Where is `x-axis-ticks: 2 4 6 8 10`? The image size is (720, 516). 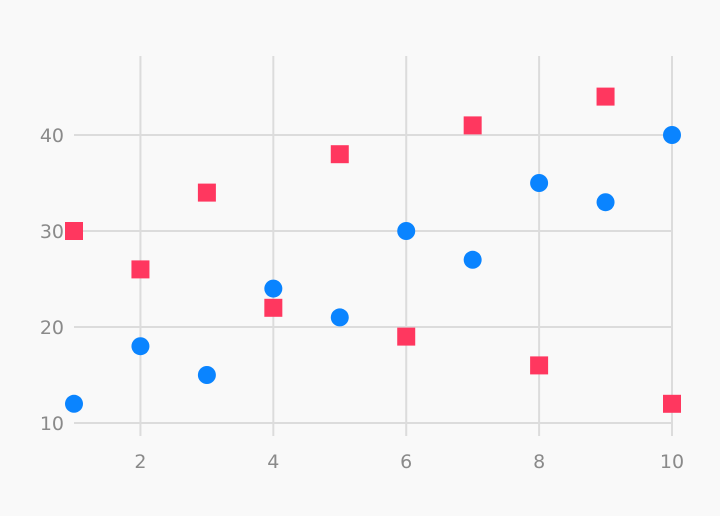 x-axis-ticks: 2 4 6 8 10 is located at coordinates (409, 462).